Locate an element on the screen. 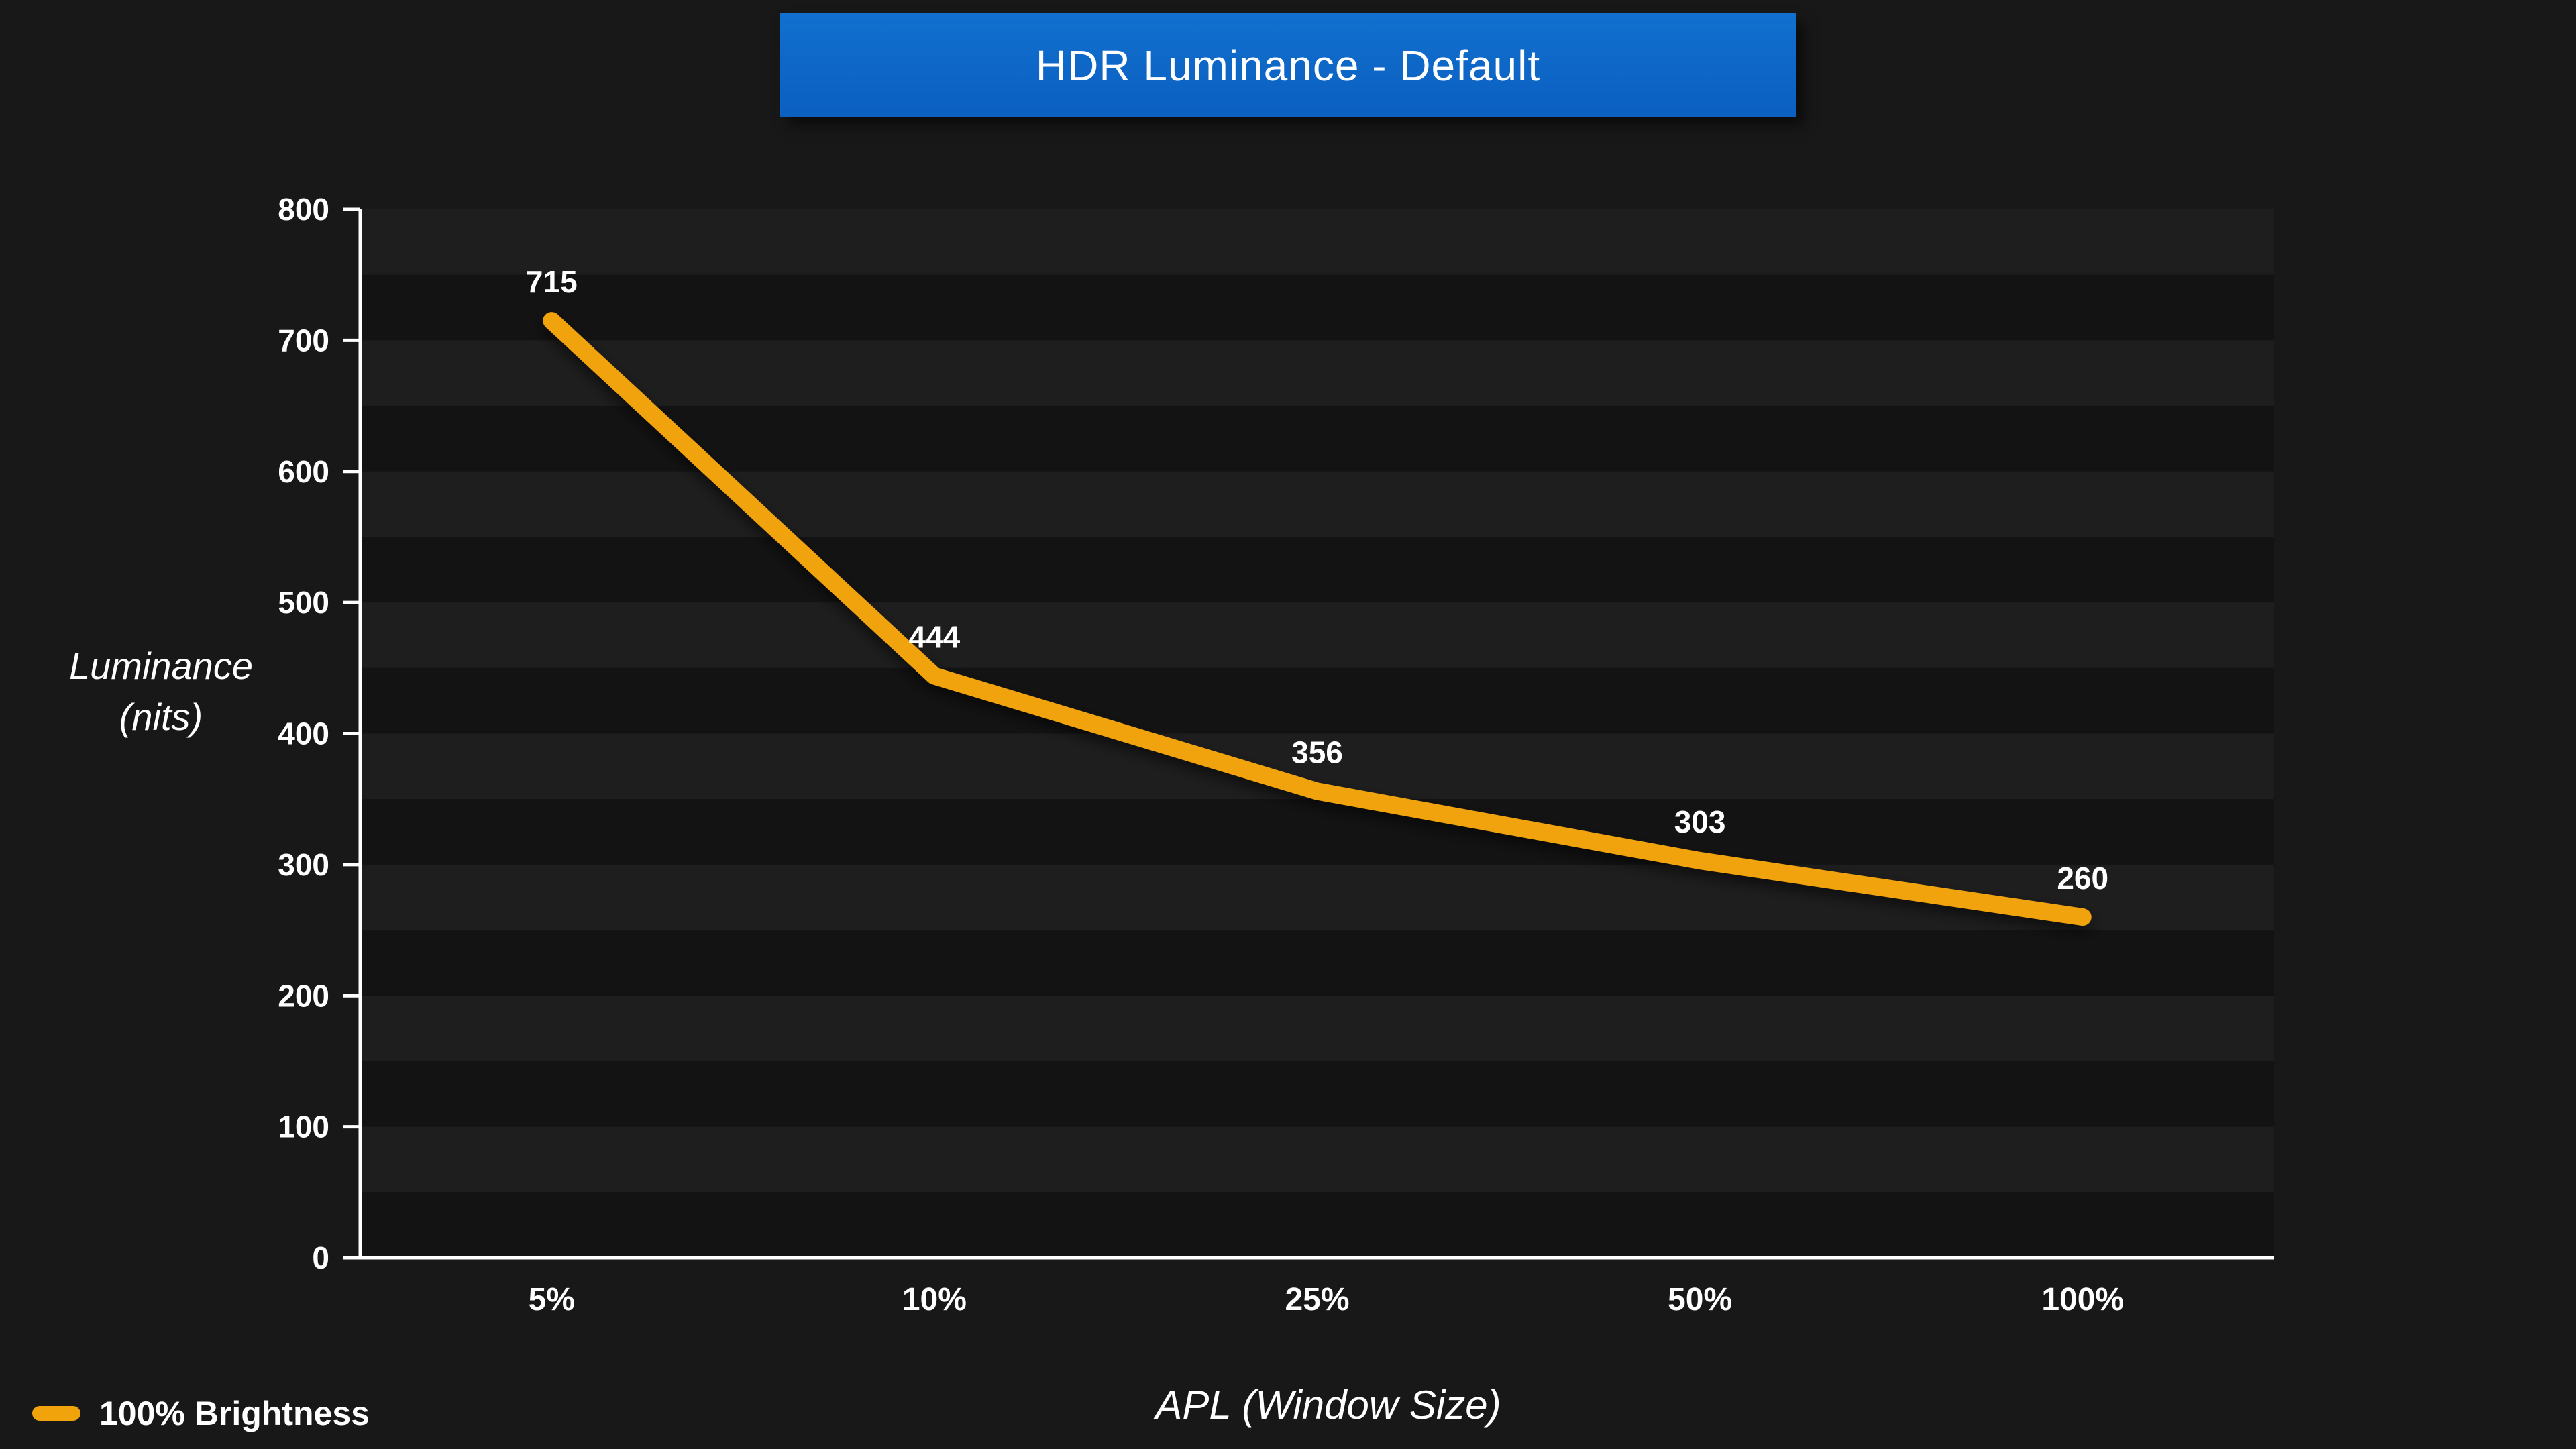  x-tick-label: 5% is located at coordinates (552, 1300).